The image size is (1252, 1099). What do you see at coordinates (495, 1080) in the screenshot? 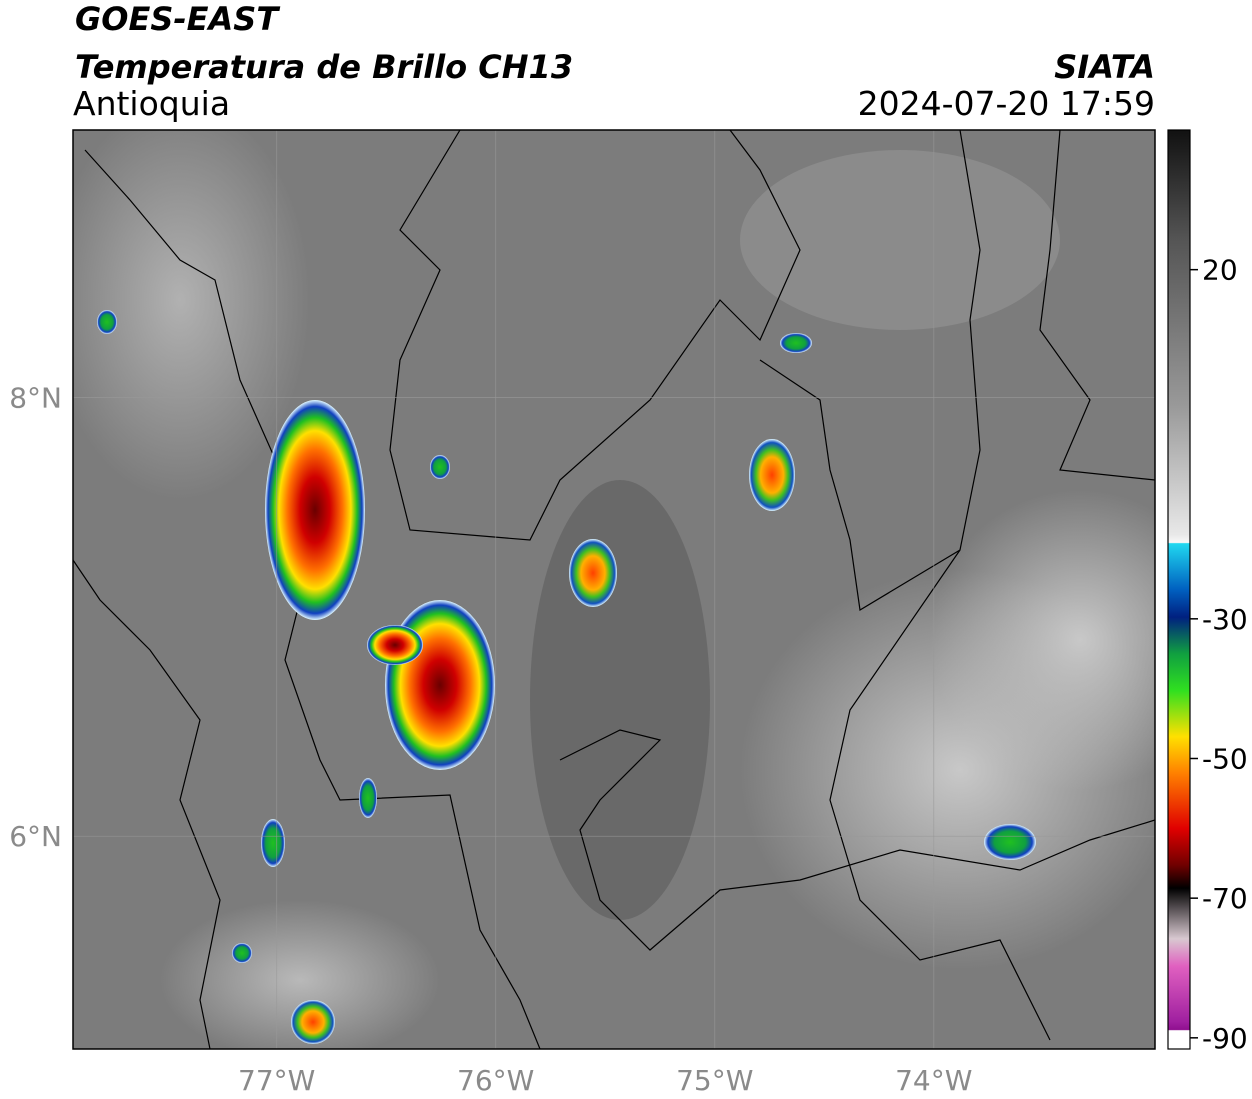
I see `lon-tick-label: 76°W` at bounding box center [495, 1080].